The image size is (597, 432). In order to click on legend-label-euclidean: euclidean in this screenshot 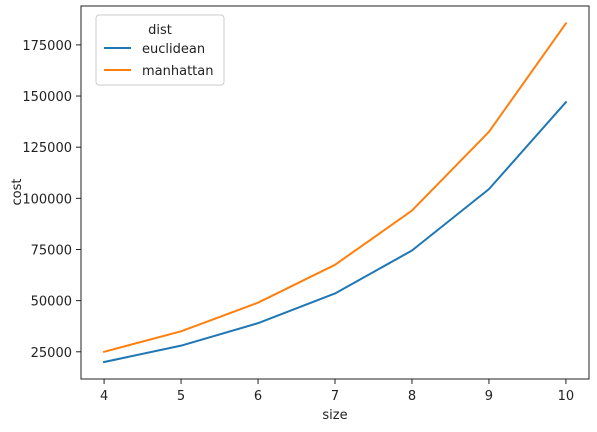, I will do `click(173, 49)`.